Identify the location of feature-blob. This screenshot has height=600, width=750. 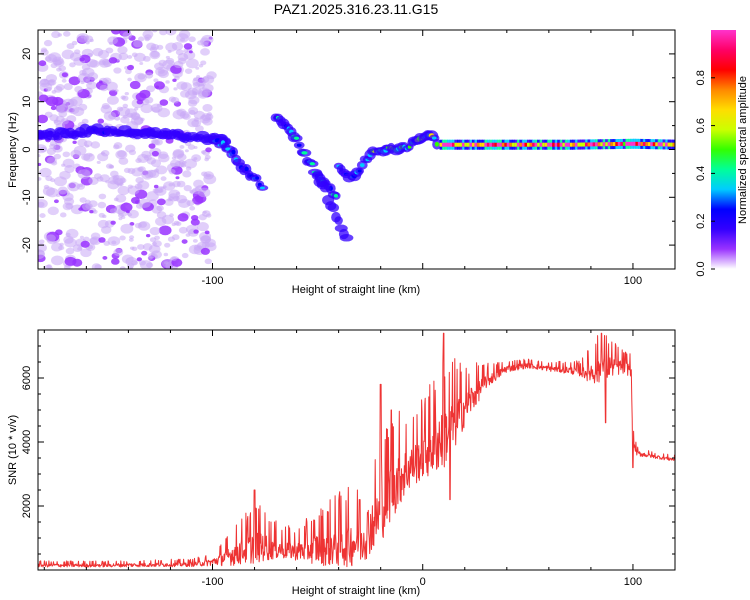
(333, 208).